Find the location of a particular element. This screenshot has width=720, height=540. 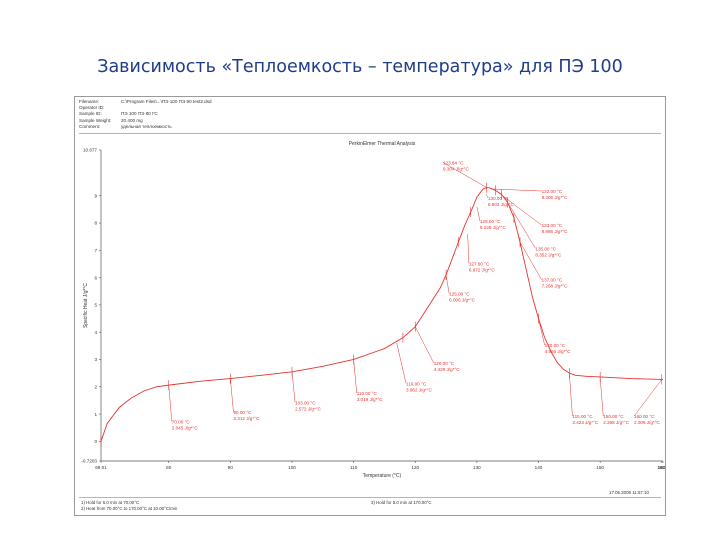

annotation-specific-heat: 2.312 J/g*°C is located at coordinates (246, 418).